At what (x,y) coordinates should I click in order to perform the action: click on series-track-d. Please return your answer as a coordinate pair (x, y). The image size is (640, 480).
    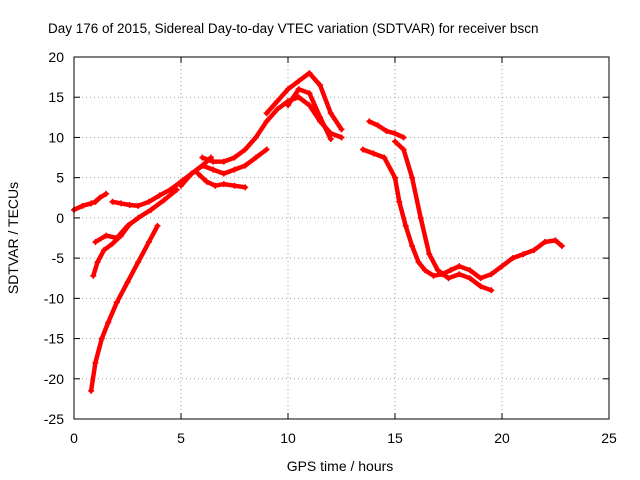
    Looking at the image, I should click on (104, 347).